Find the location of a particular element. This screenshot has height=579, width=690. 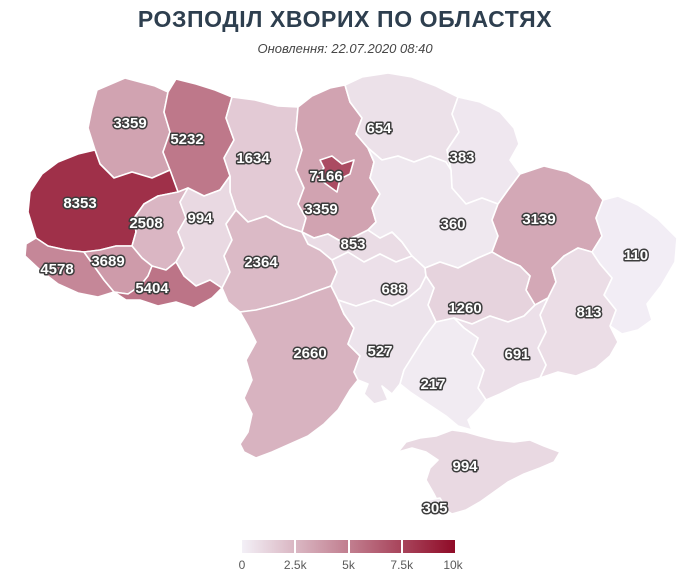

region-chernivtsi is located at coordinates (168, 285).